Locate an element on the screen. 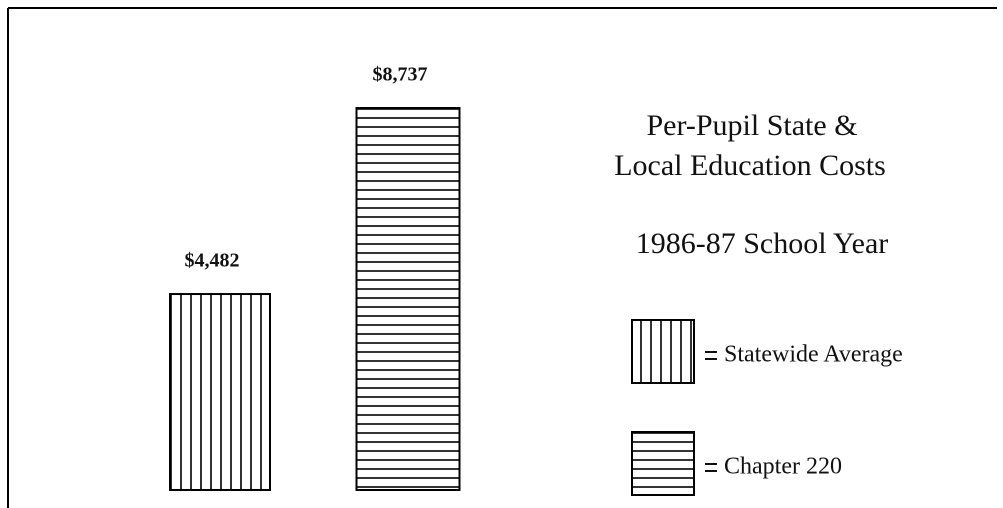 Image resolution: width=1003 pixels, height=508 pixels. value-label: $8,737 is located at coordinates (400, 75).